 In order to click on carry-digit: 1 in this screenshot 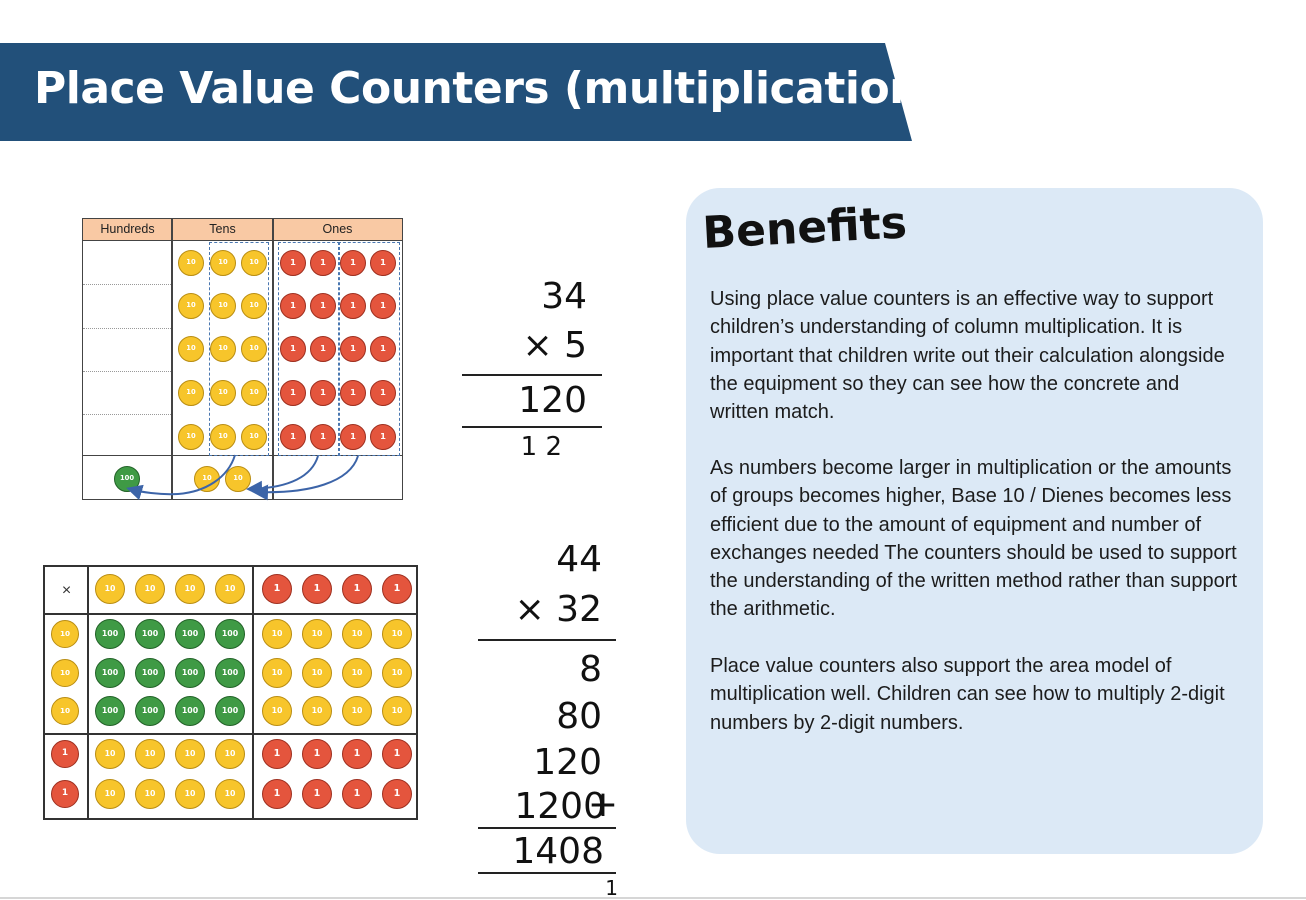, I will do `click(611, 888)`.